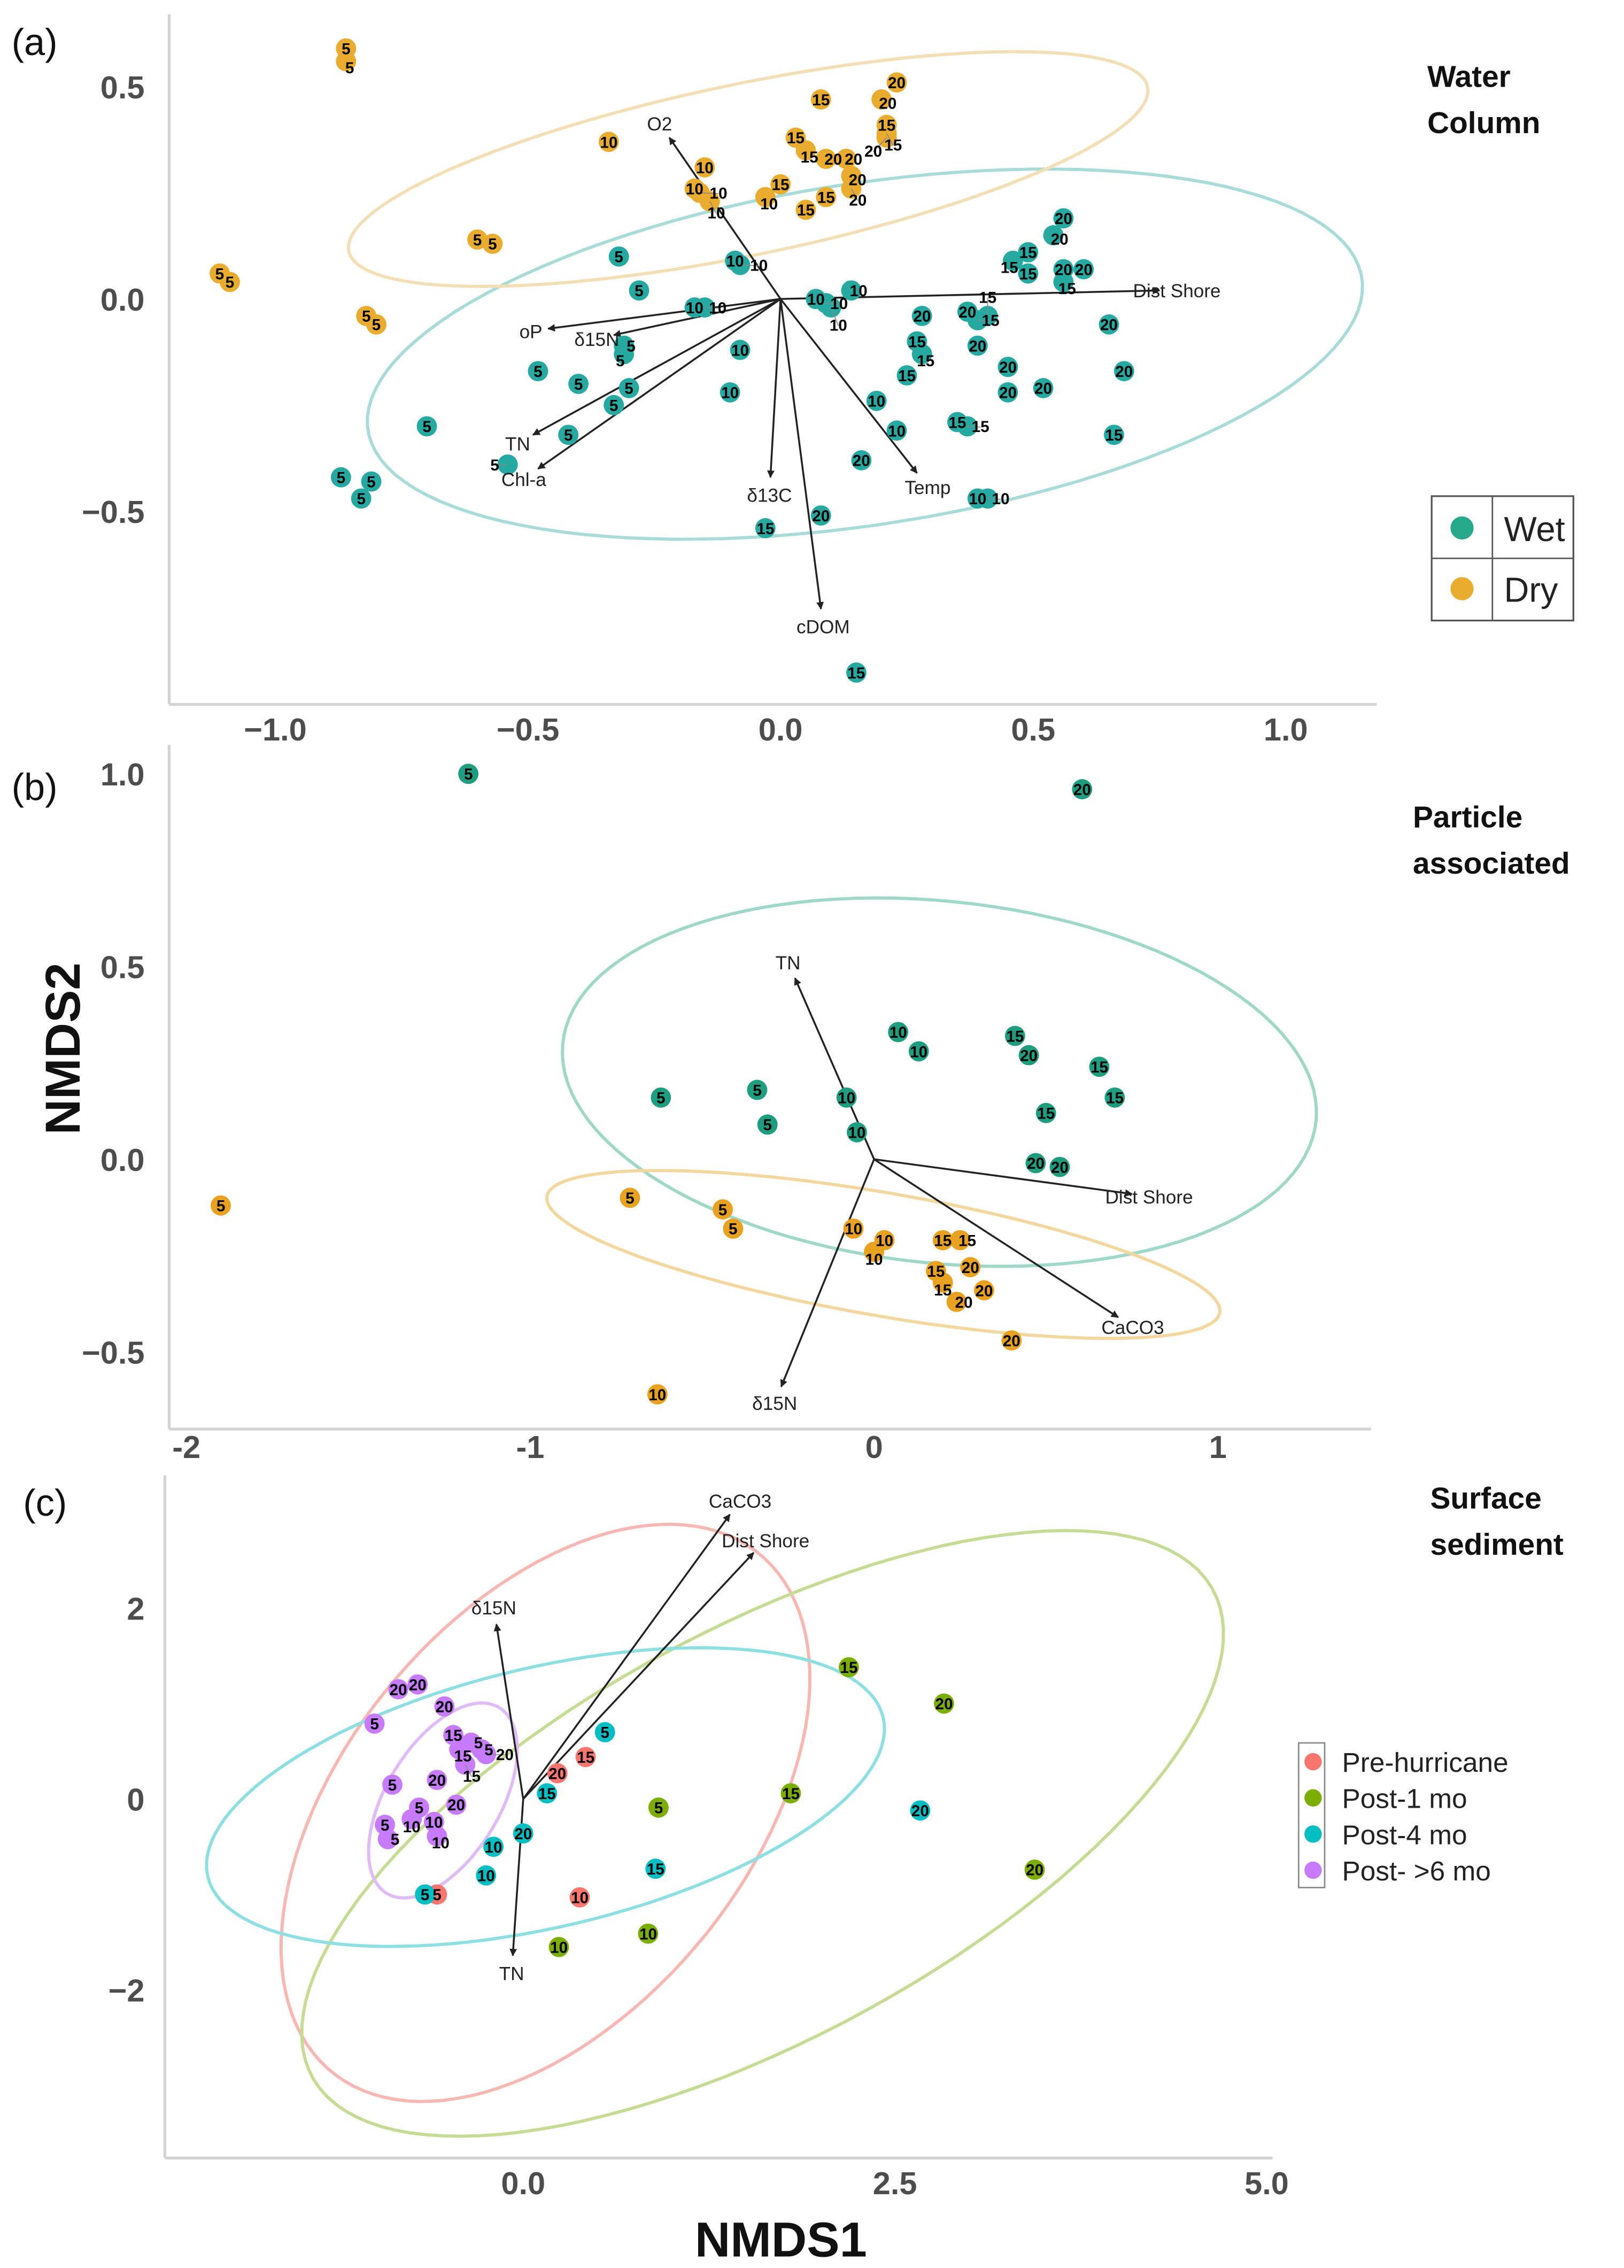 The height and width of the screenshot is (2268, 1624). Describe the element at coordinates (788, 964) in the screenshot. I see `env-vector-label: TN` at that location.